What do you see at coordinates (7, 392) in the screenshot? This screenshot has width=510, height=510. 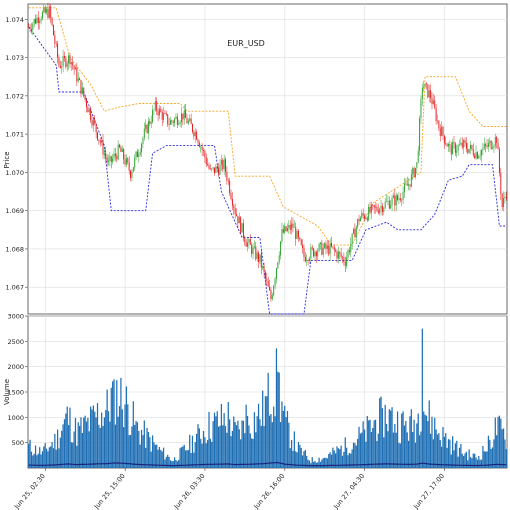 I see `volume-axis-label: Volume` at bounding box center [7, 392].